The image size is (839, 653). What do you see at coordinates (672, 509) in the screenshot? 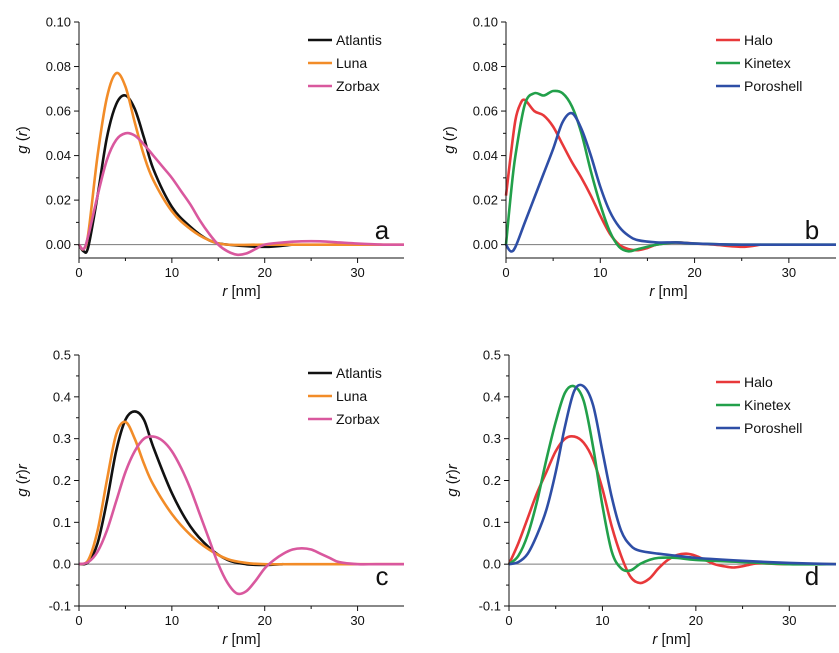
I see `series-line-halo` at bounding box center [672, 509].